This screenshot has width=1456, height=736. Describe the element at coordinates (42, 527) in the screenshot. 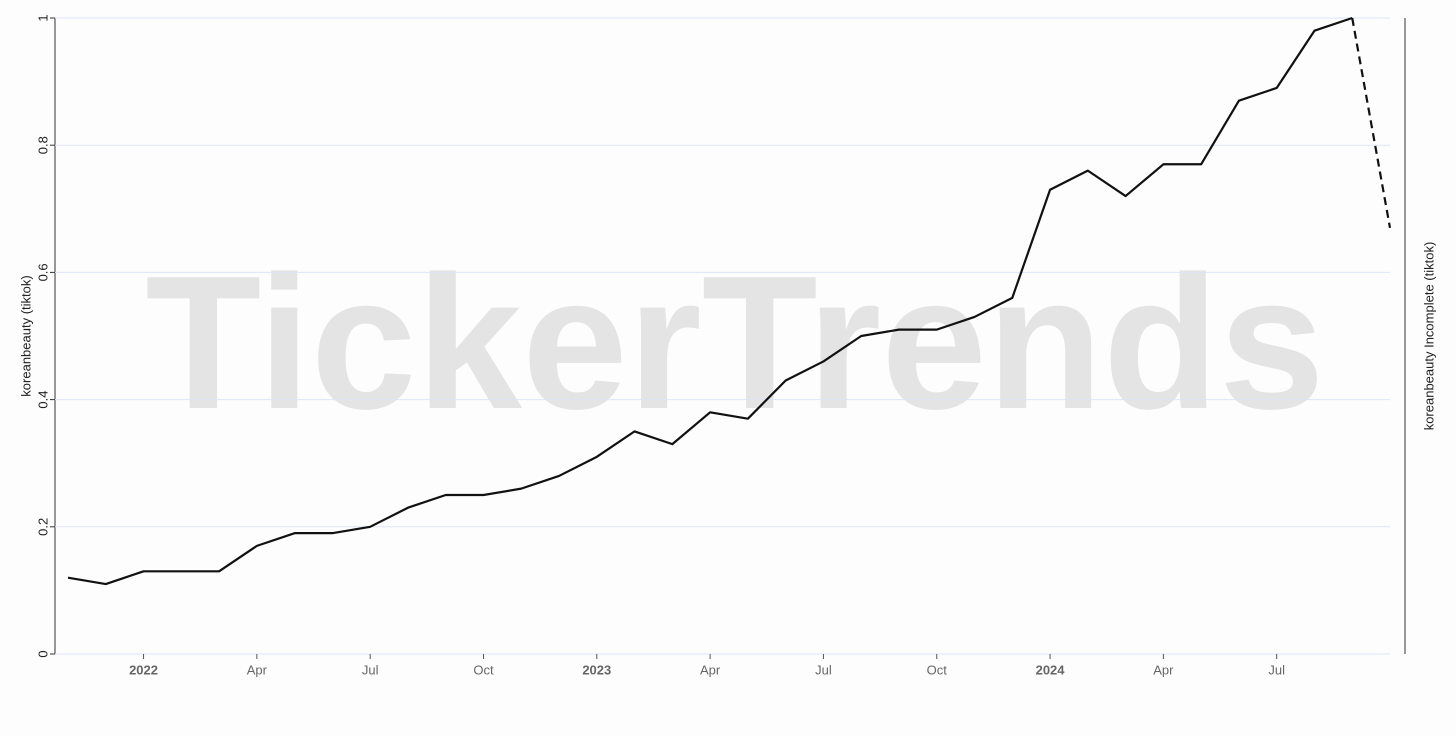

I see `y-tick-label: 0.2` at that location.